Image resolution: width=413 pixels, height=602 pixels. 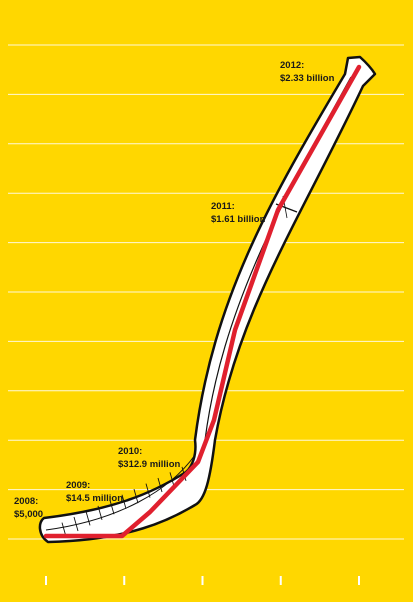 I want to click on data-label-2009-value: $14.5 million, so click(x=94, y=498).